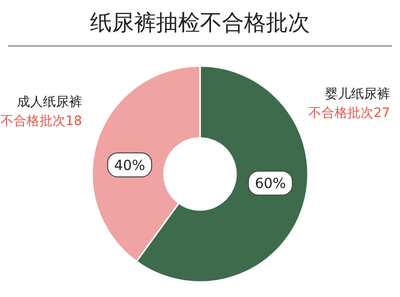  Describe the element at coordinates (49, 102) in the screenshot. I see `slice-label: 成人纸尿裤` at that location.